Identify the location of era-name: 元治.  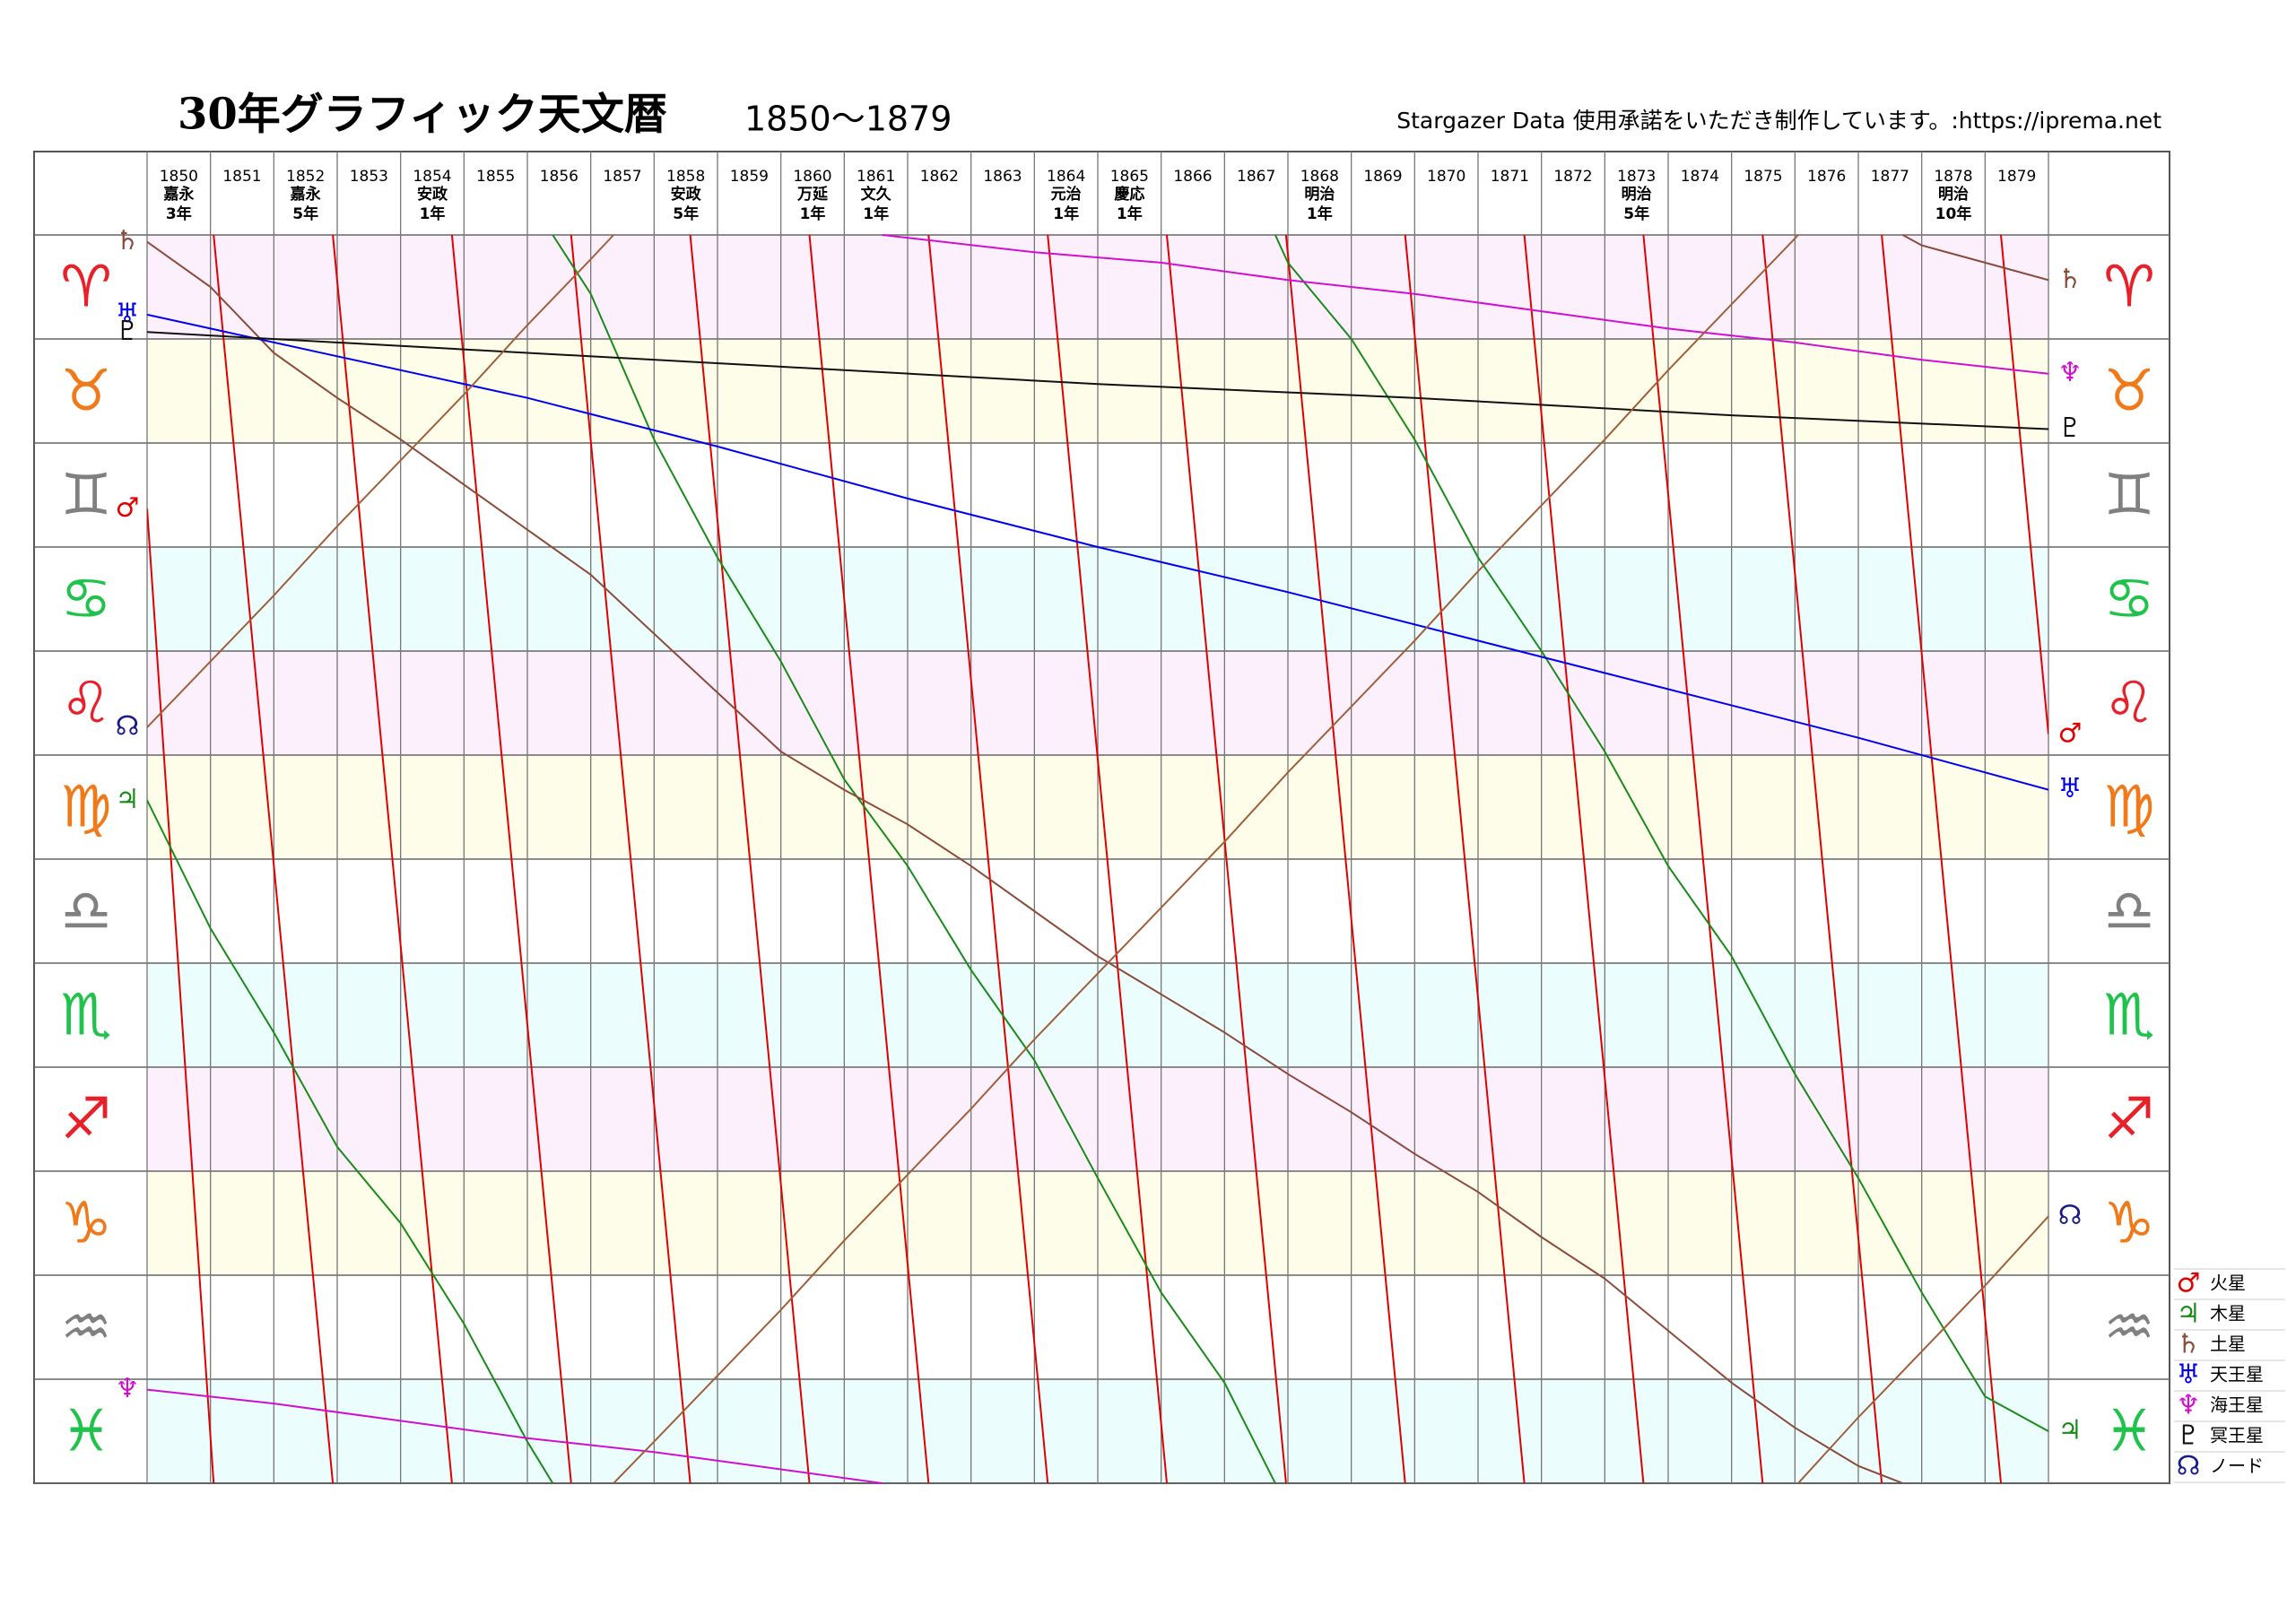
(1066, 195).